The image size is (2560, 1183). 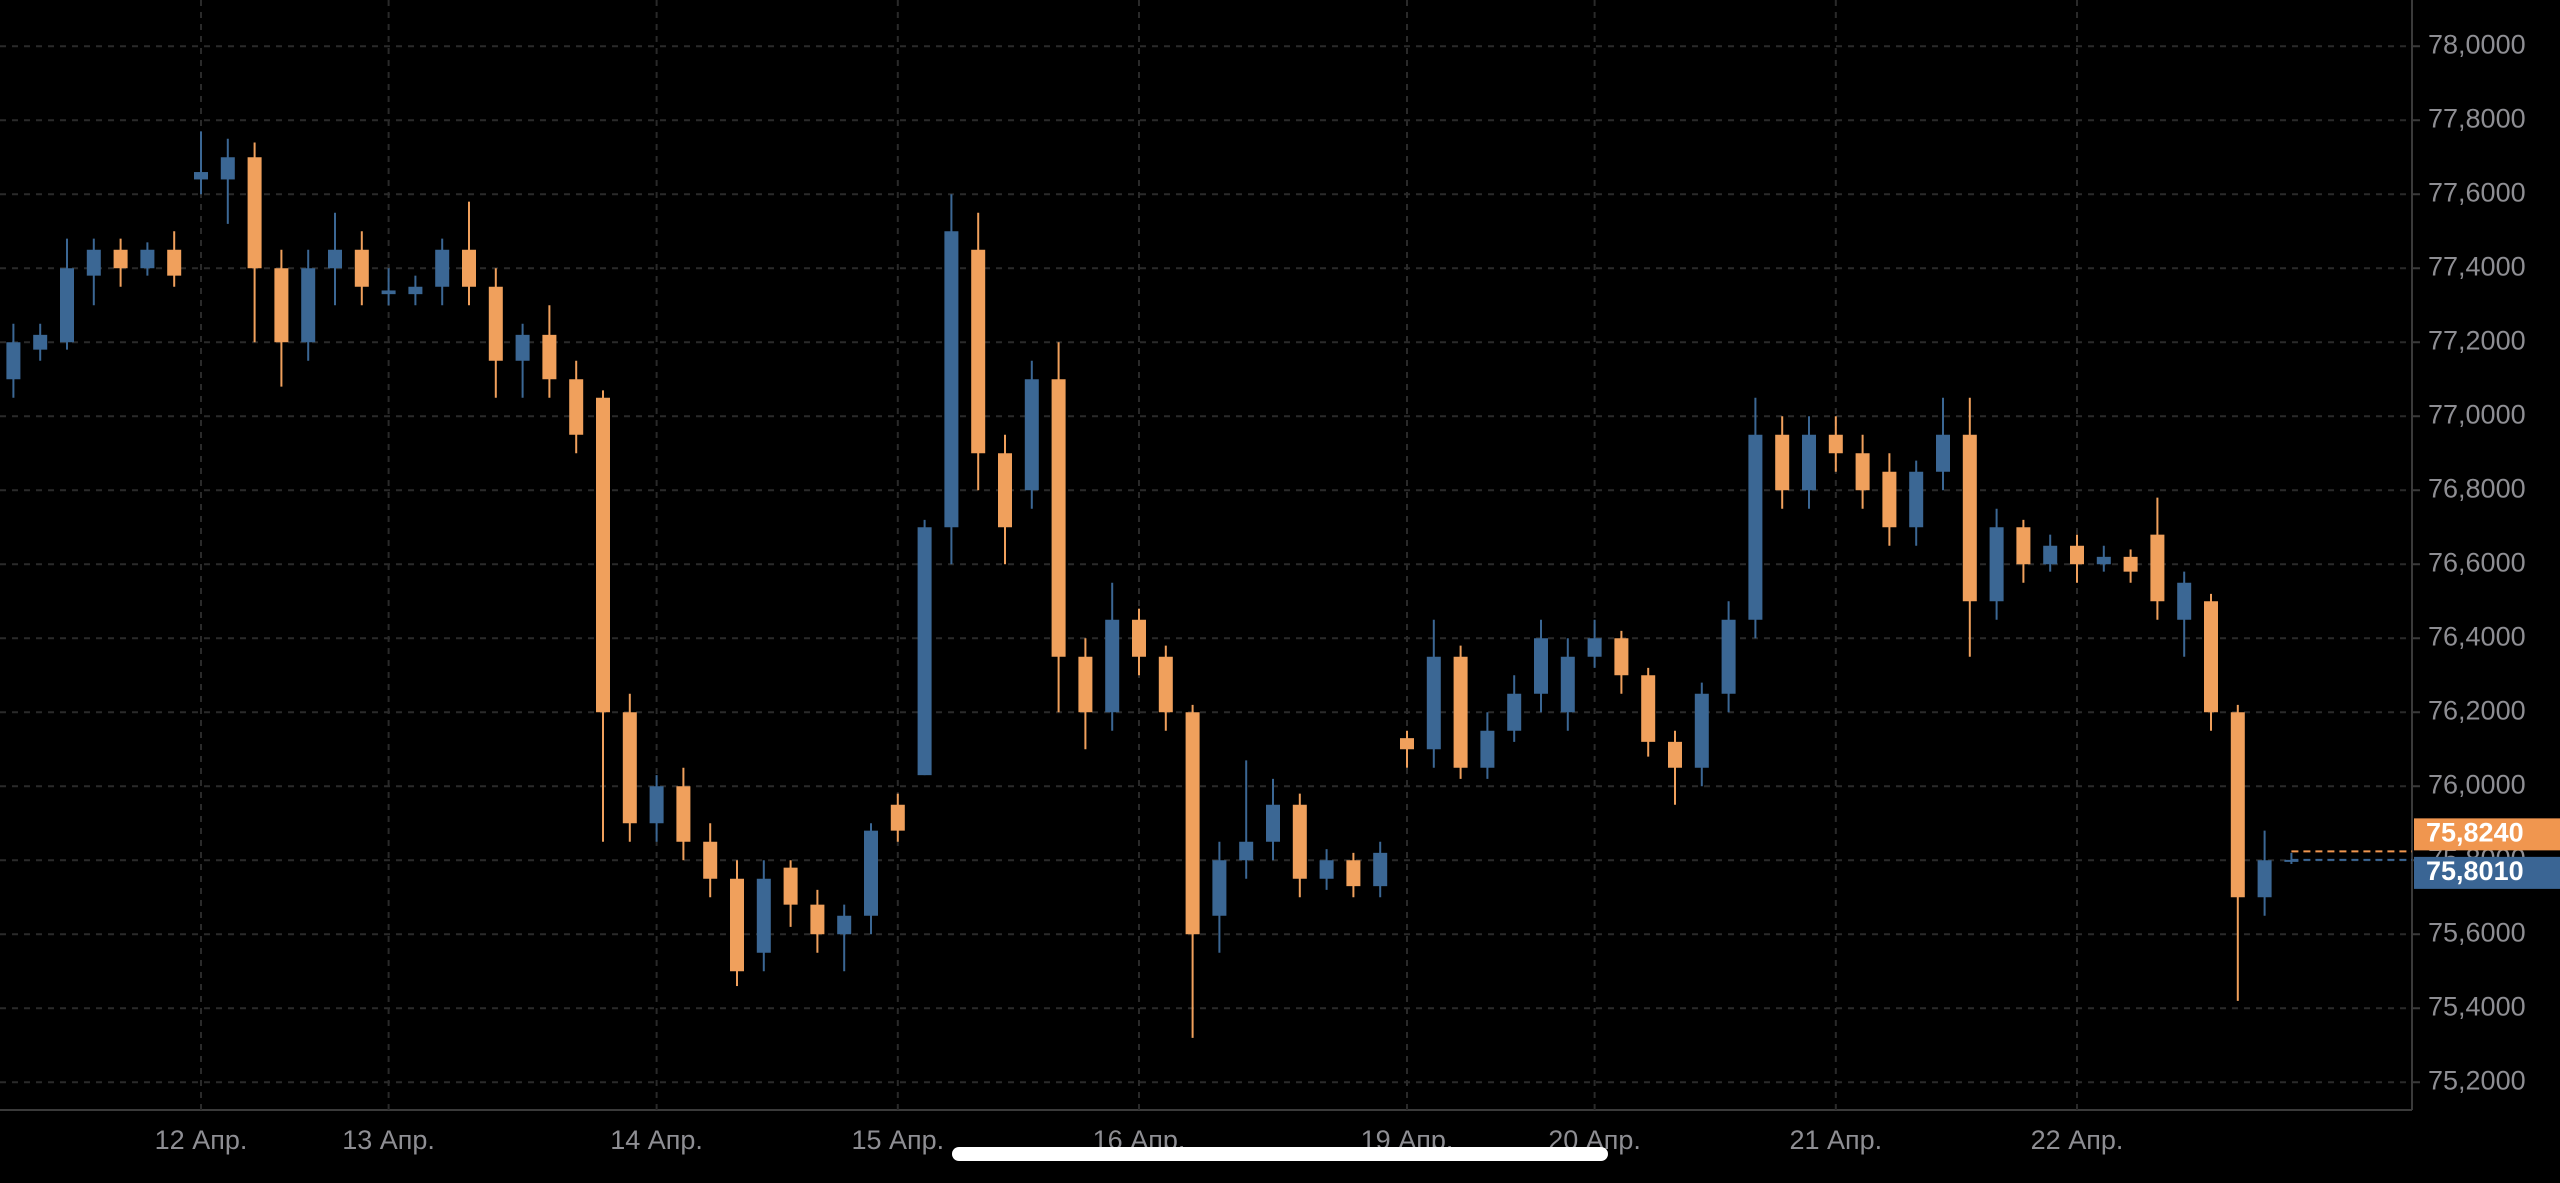 I want to click on price-tag-label: 75,8240, so click(x=2475, y=832).